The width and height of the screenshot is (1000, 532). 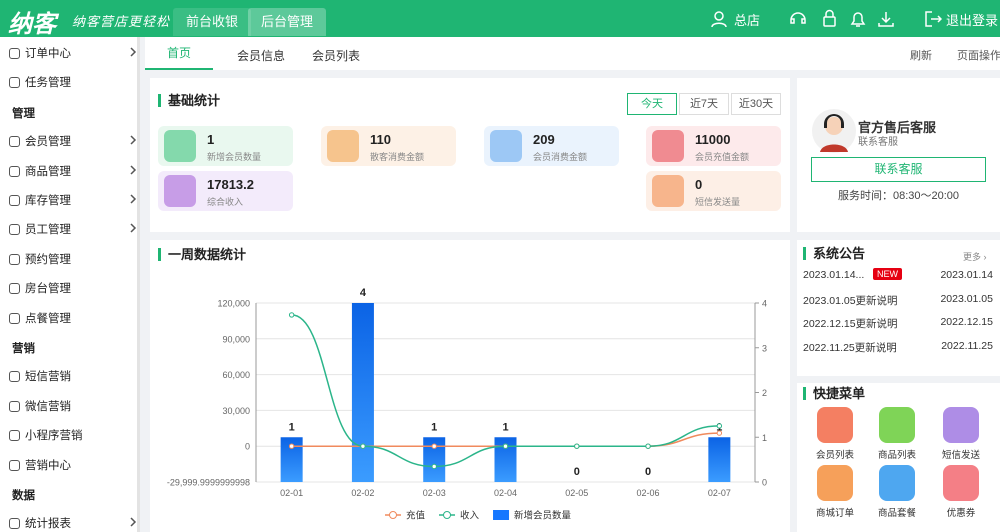 What do you see at coordinates (48, 465) in the screenshot?
I see `sidebar-label: 营销中心` at bounding box center [48, 465].